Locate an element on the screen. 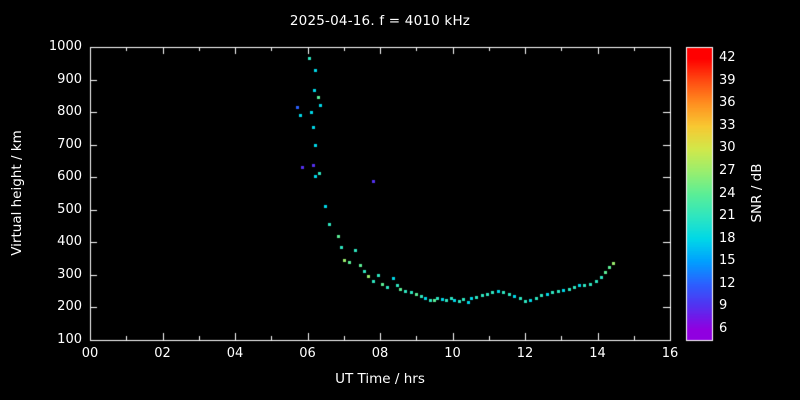  x-axis-label: UT Time / hrs is located at coordinates (380, 379).